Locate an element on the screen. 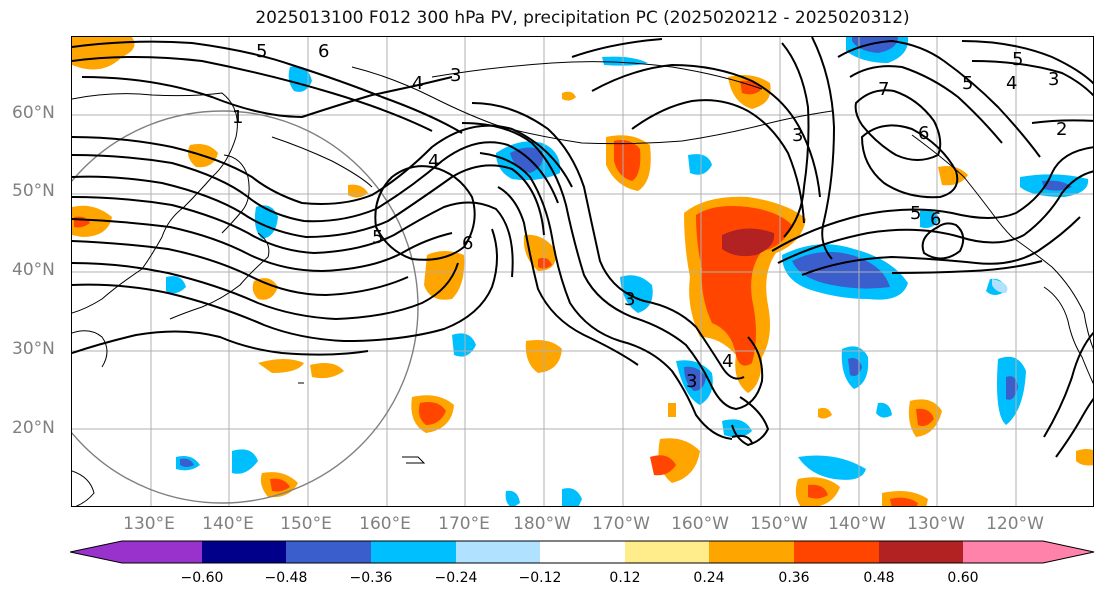  lon-label-160w: 160°W is located at coordinates (700, 524).